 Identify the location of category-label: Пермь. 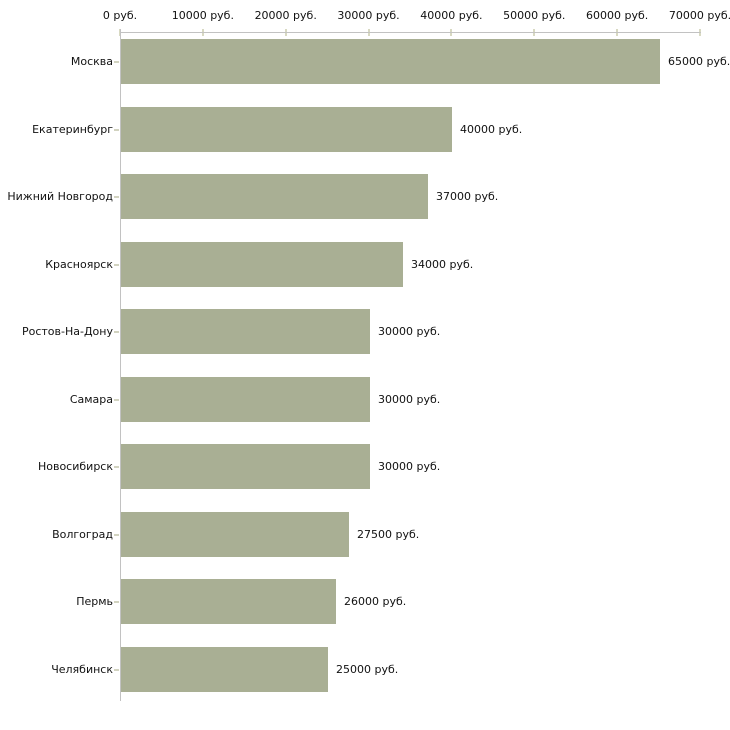
(94, 601).